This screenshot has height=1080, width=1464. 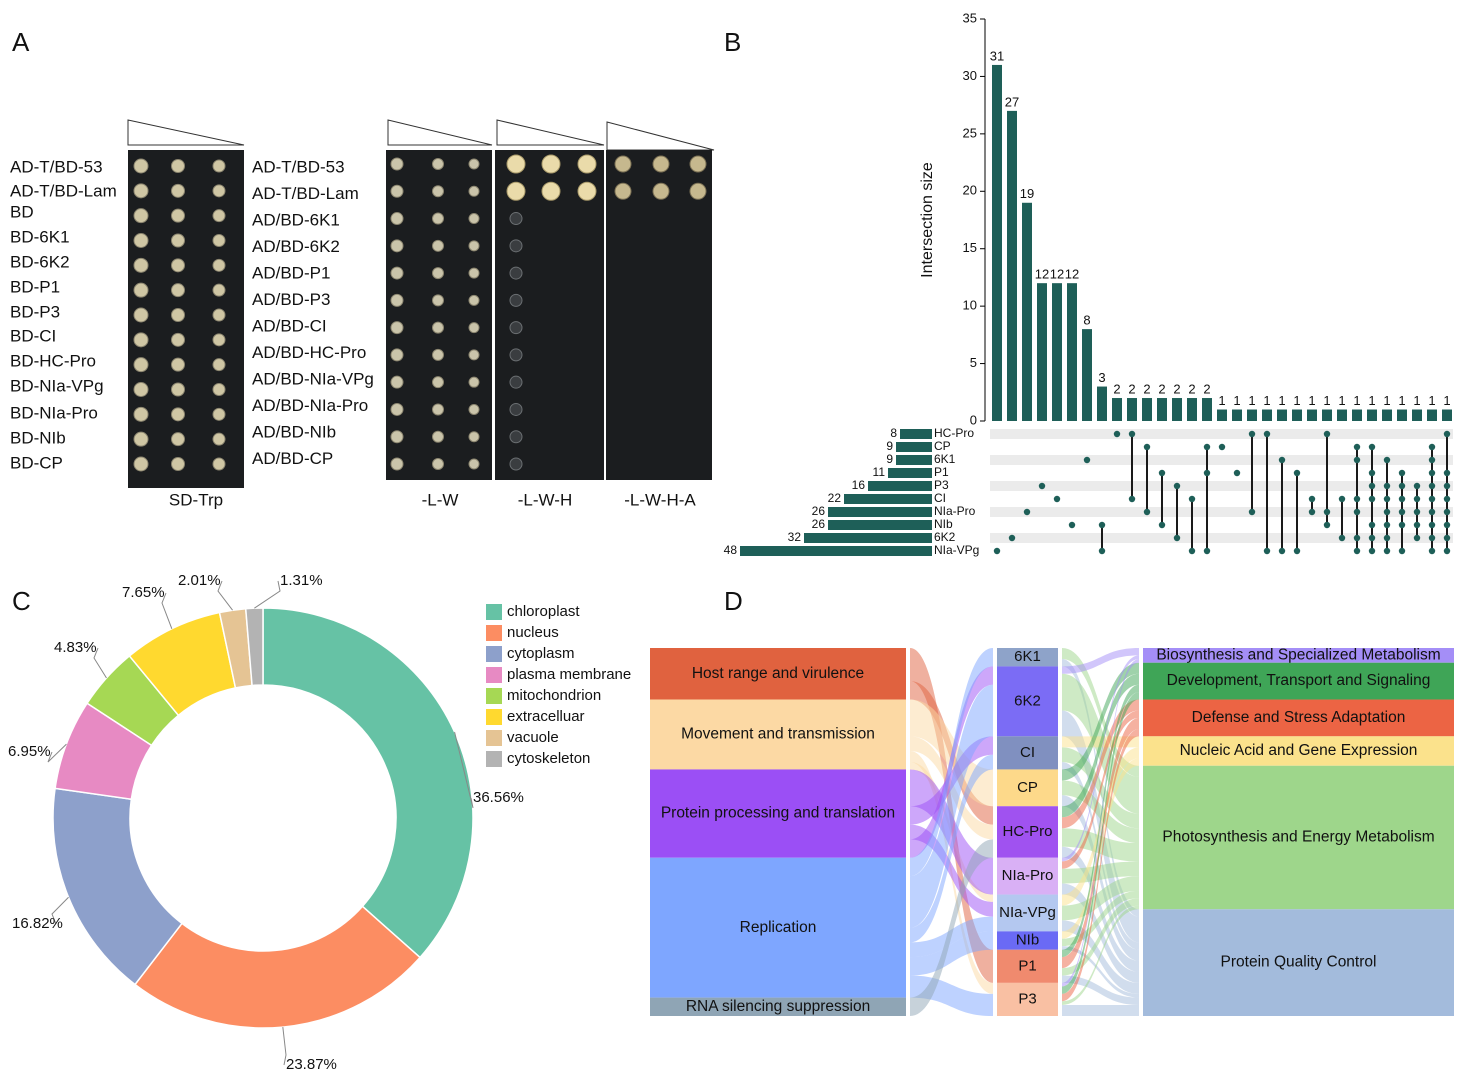 I want to click on sankey-node-label: Protein Quality Control, so click(x=1299, y=962).